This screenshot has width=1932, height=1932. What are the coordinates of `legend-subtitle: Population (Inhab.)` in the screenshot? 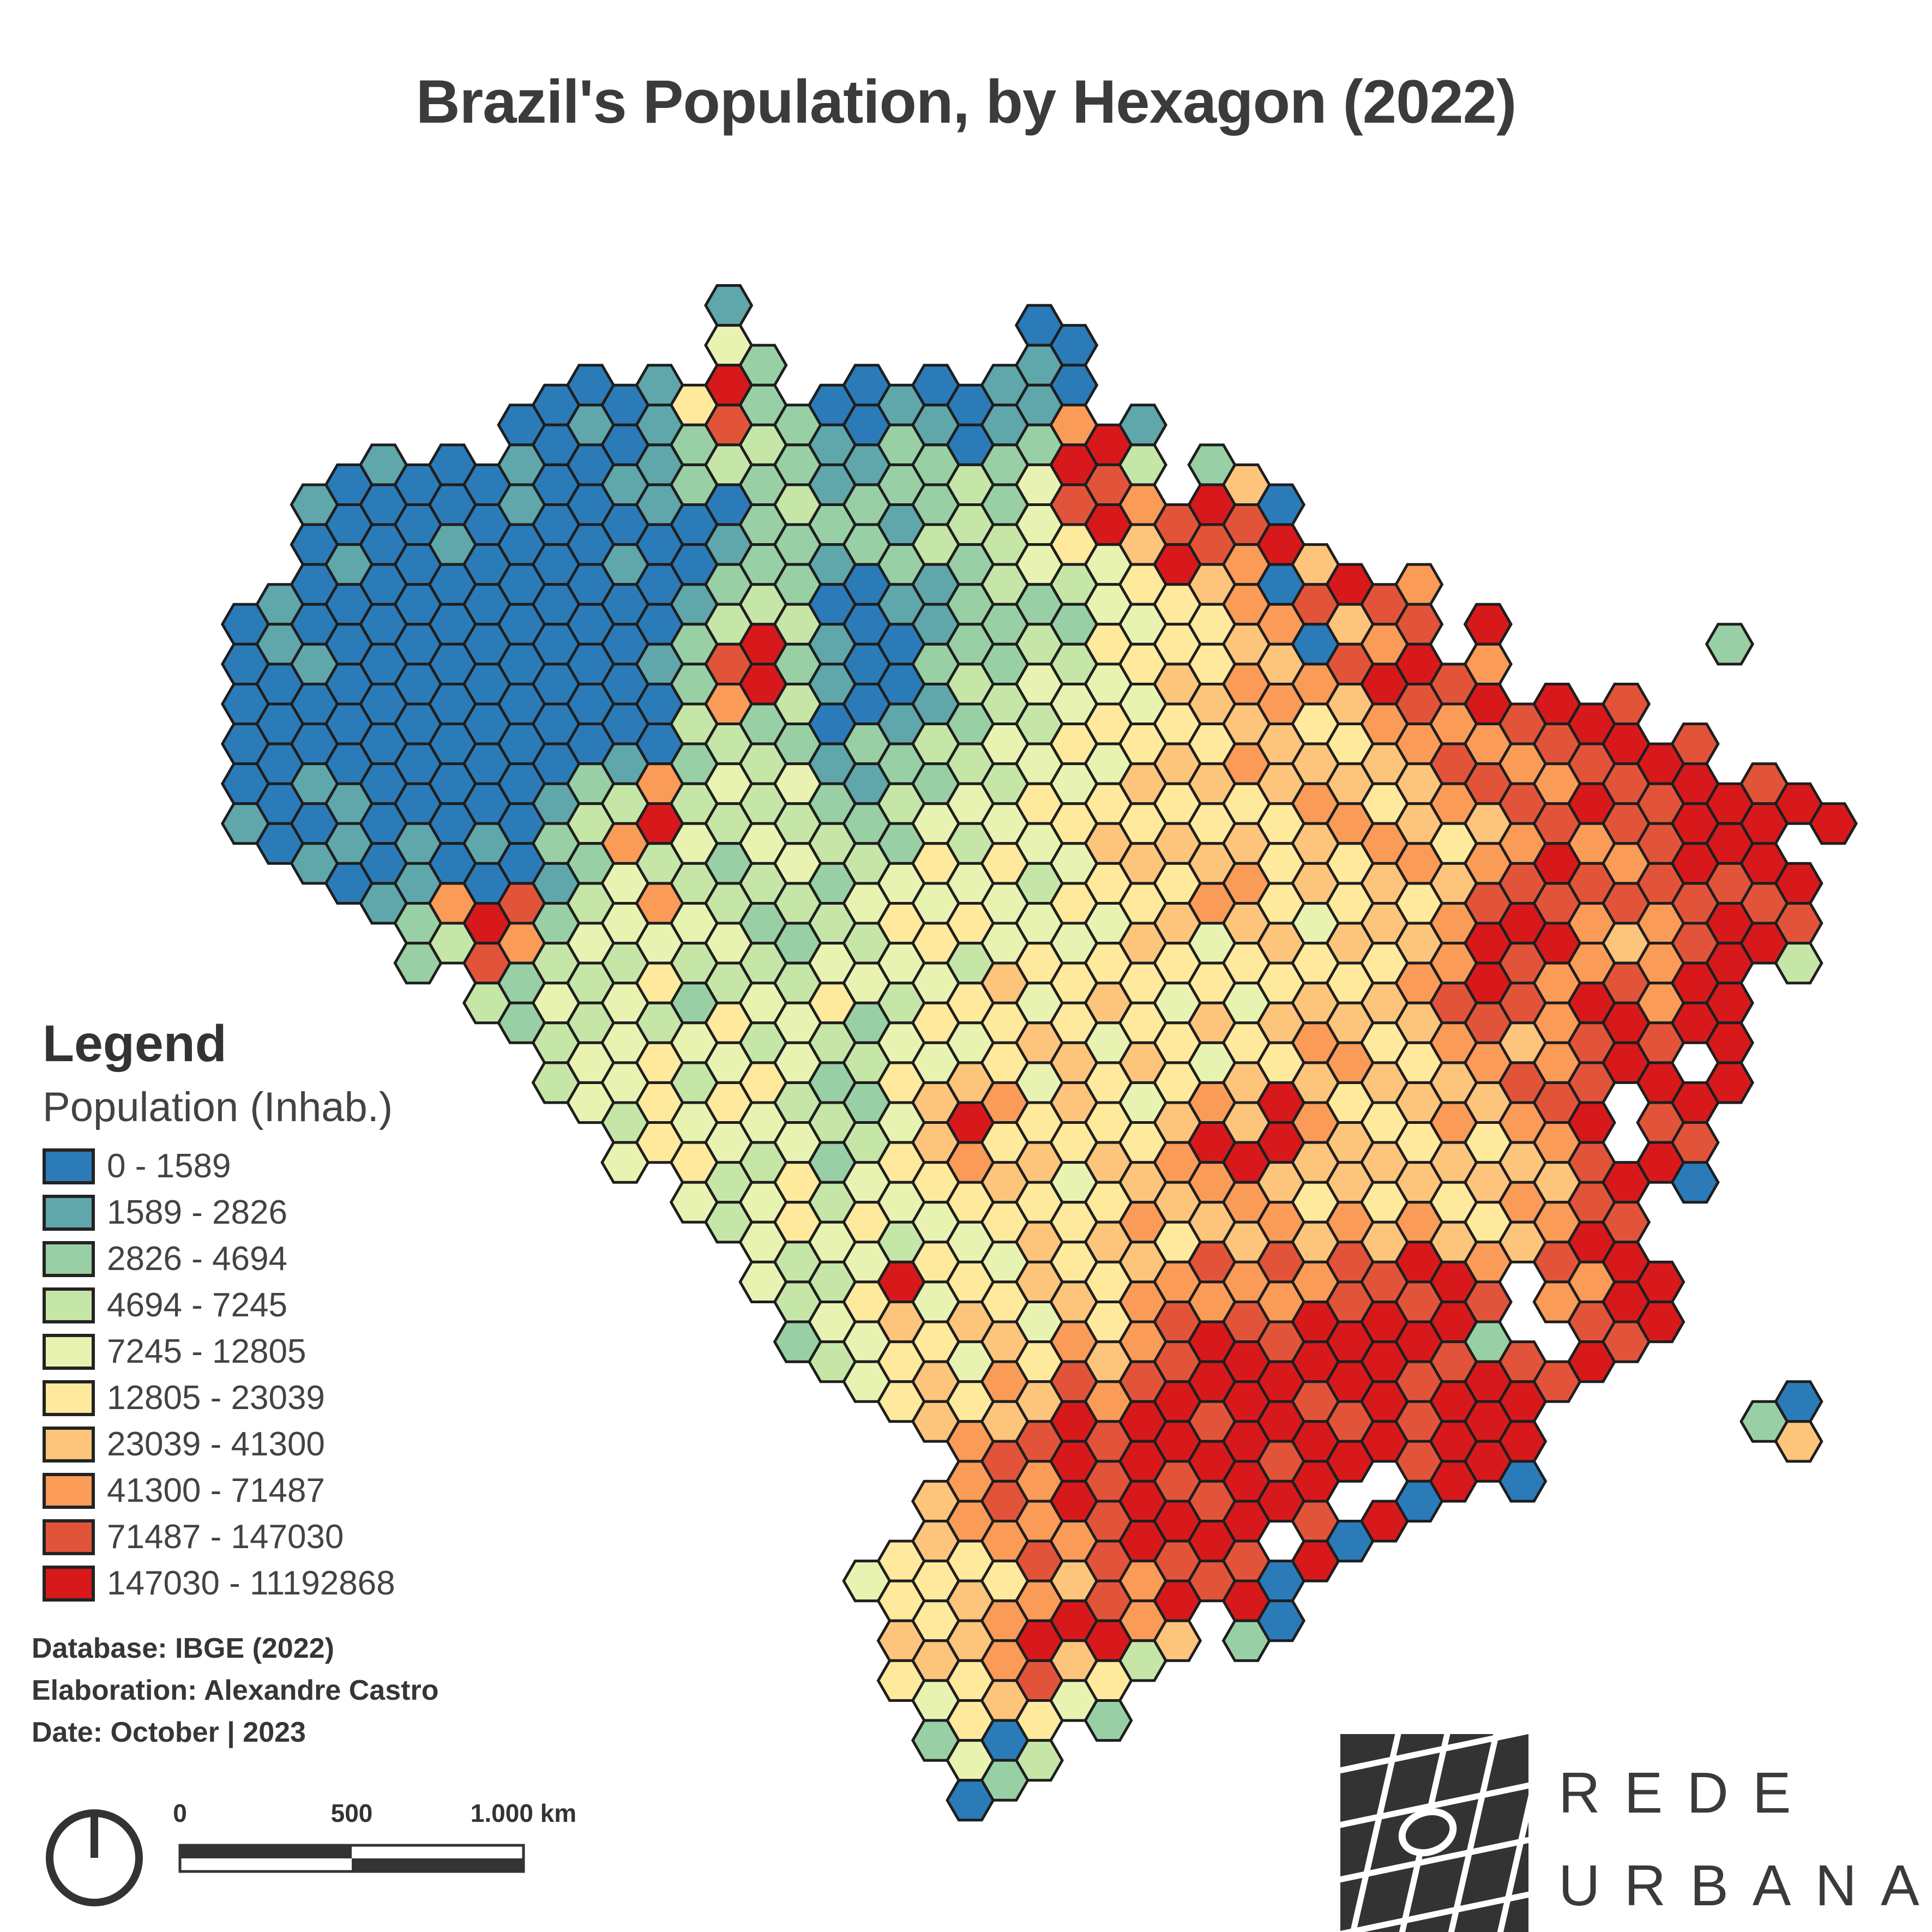 It's located at (218, 1107).